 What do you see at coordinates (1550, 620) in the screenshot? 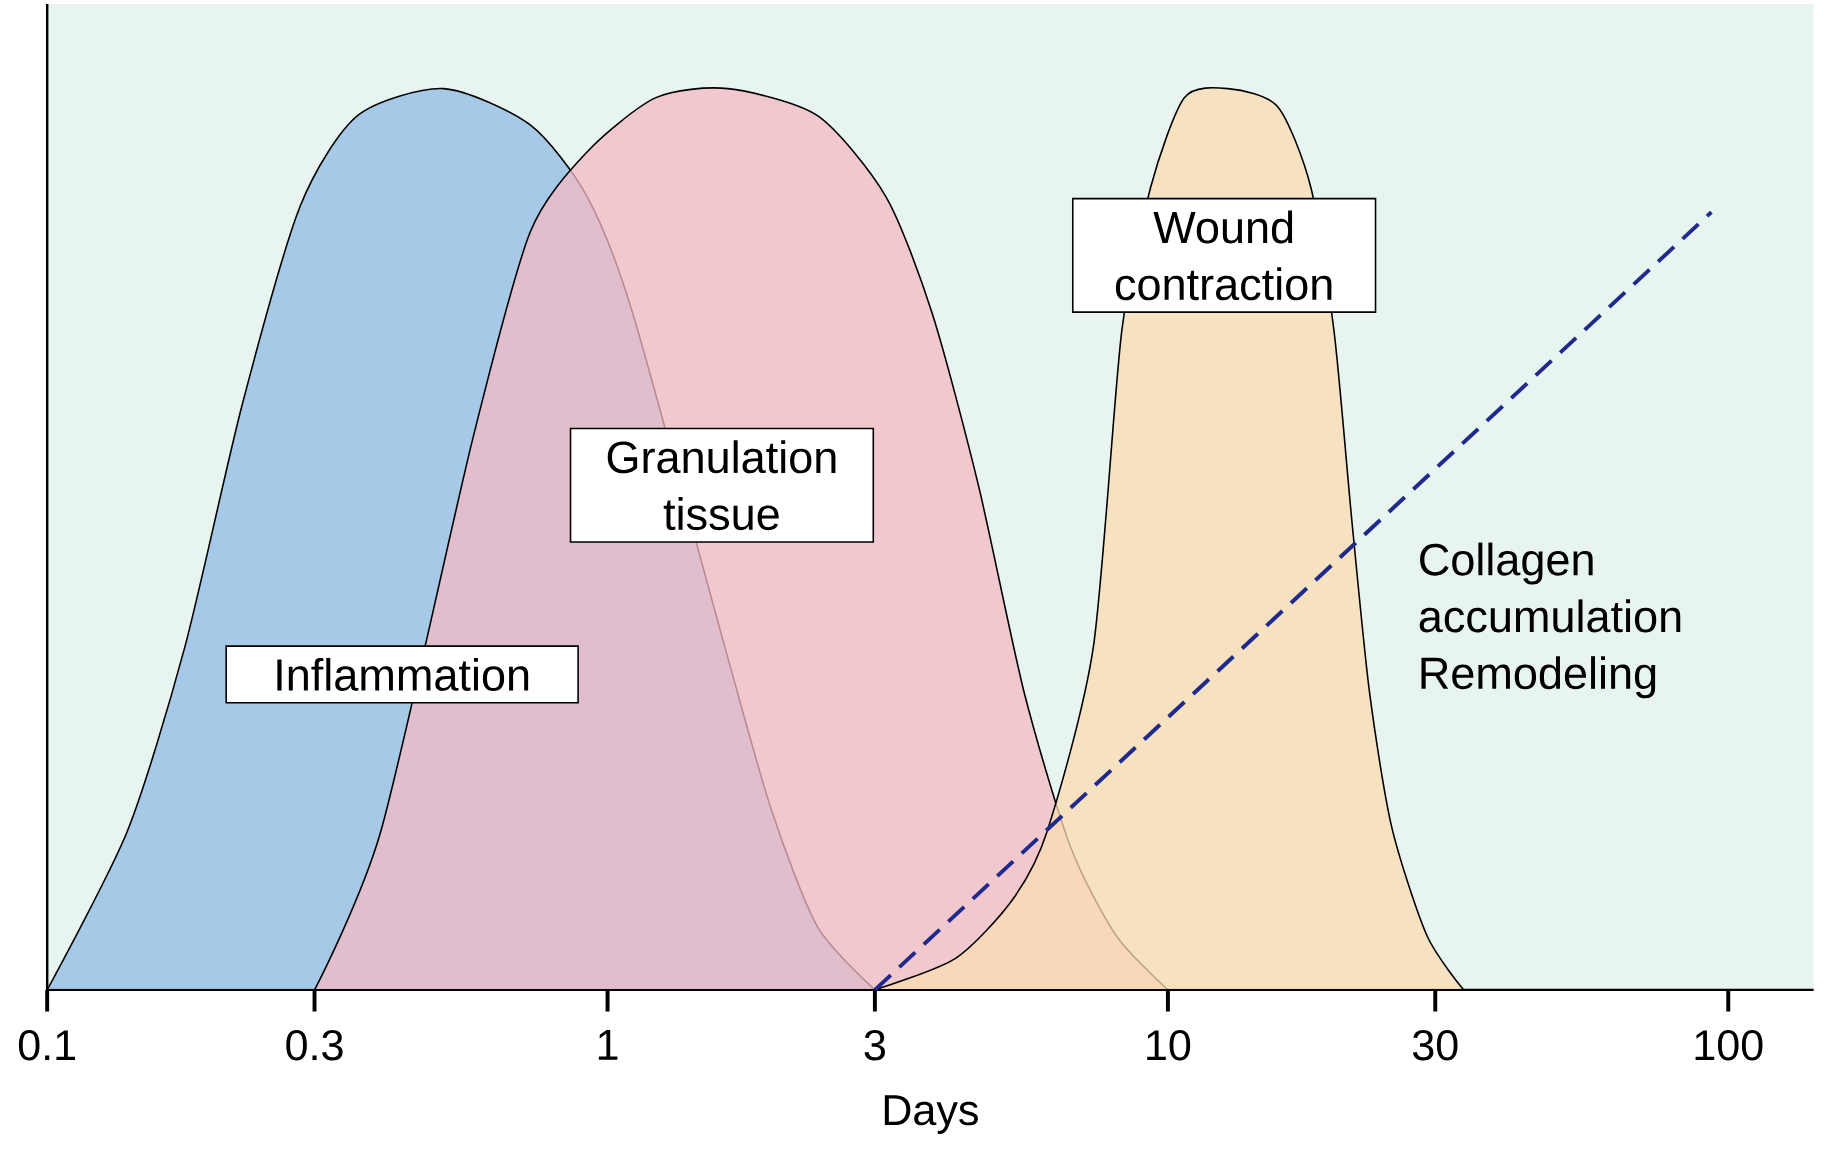
I see `annotation: Collagen accumulation Remodeling` at bounding box center [1550, 620].